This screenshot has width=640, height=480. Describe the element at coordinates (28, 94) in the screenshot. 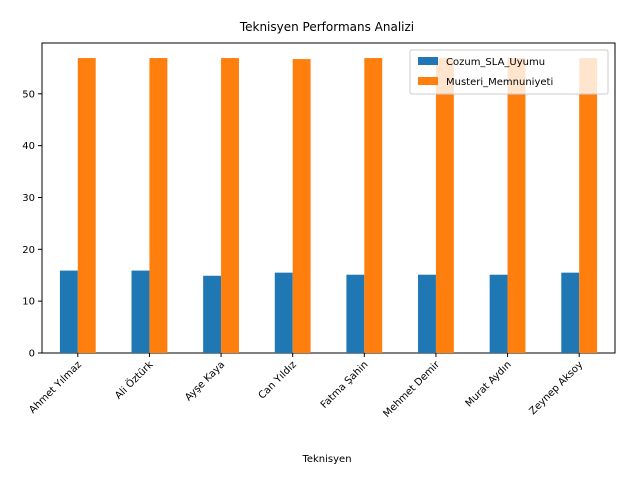

I see `y-tick-label: 50` at that location.